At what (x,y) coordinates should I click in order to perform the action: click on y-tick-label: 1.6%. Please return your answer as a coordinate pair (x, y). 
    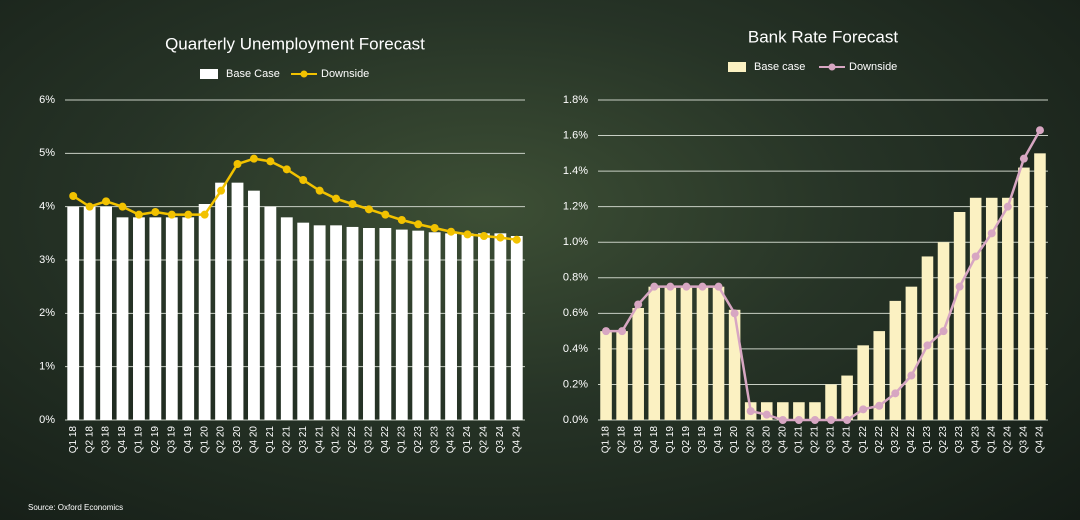
    Looking at the image, I should click on (575, 135).